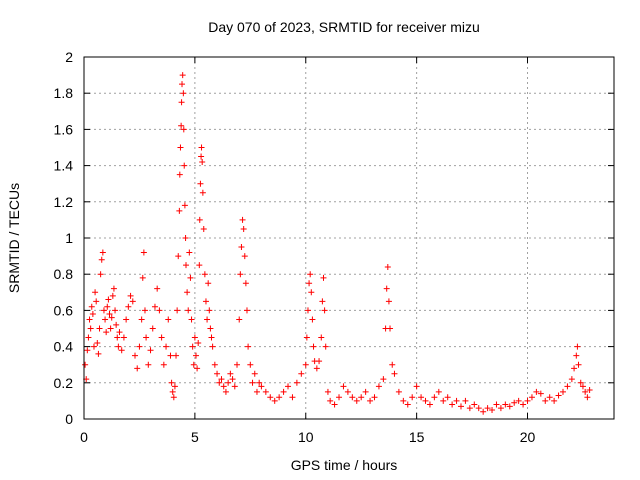 Image resolution: width=640 pixels, height=480 pixels. I want to click on y-tick-label: 0.6, so click(64, 310).